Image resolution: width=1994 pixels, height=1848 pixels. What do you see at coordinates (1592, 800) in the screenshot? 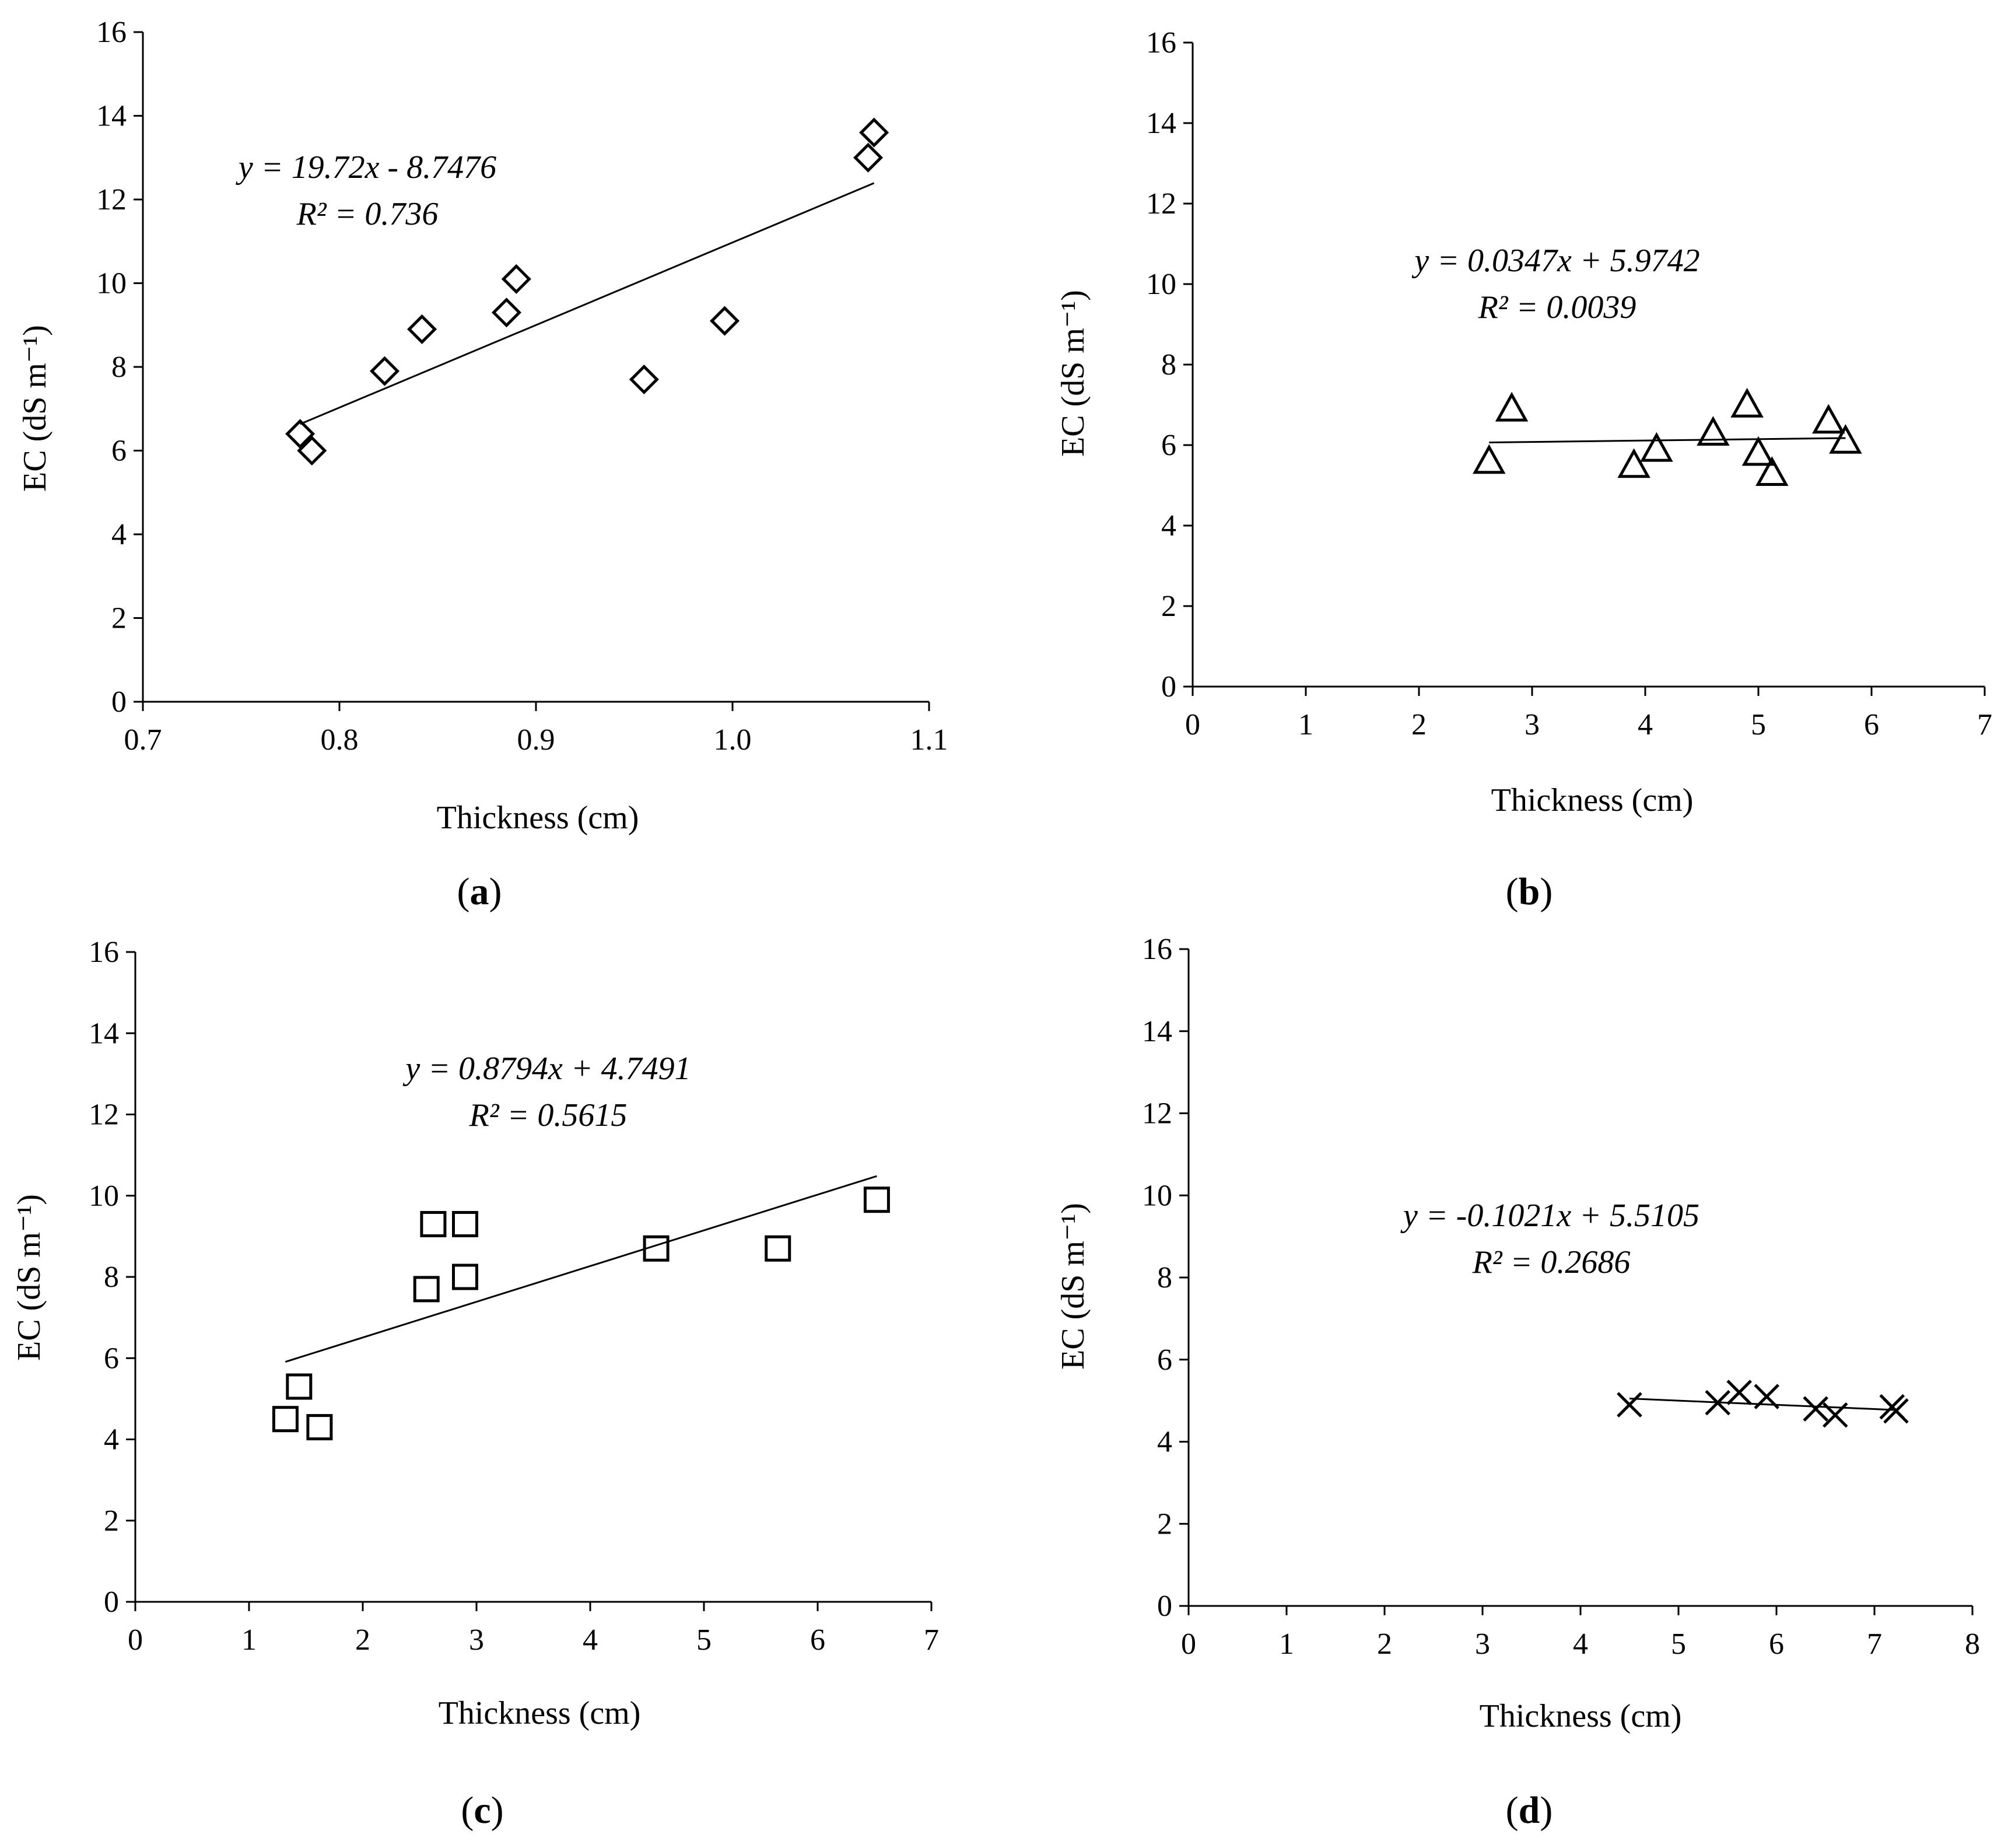
I see `panel-b-xlabel: Thickness (cm)` at bounding box center [1592, 800].